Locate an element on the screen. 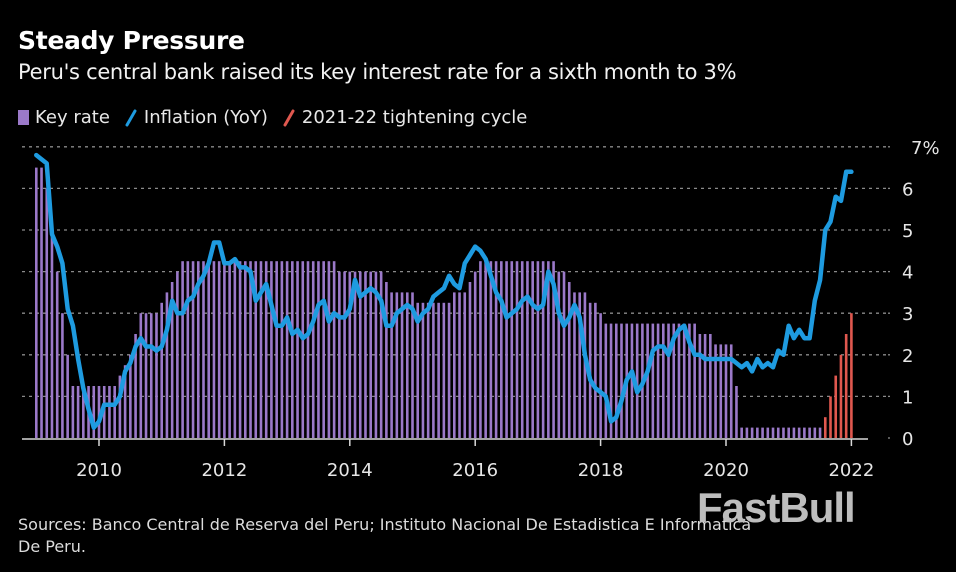 The height and width of the screenshot is (572, 956). x-tick-label: 2018 is located at coordinates (601, 470).